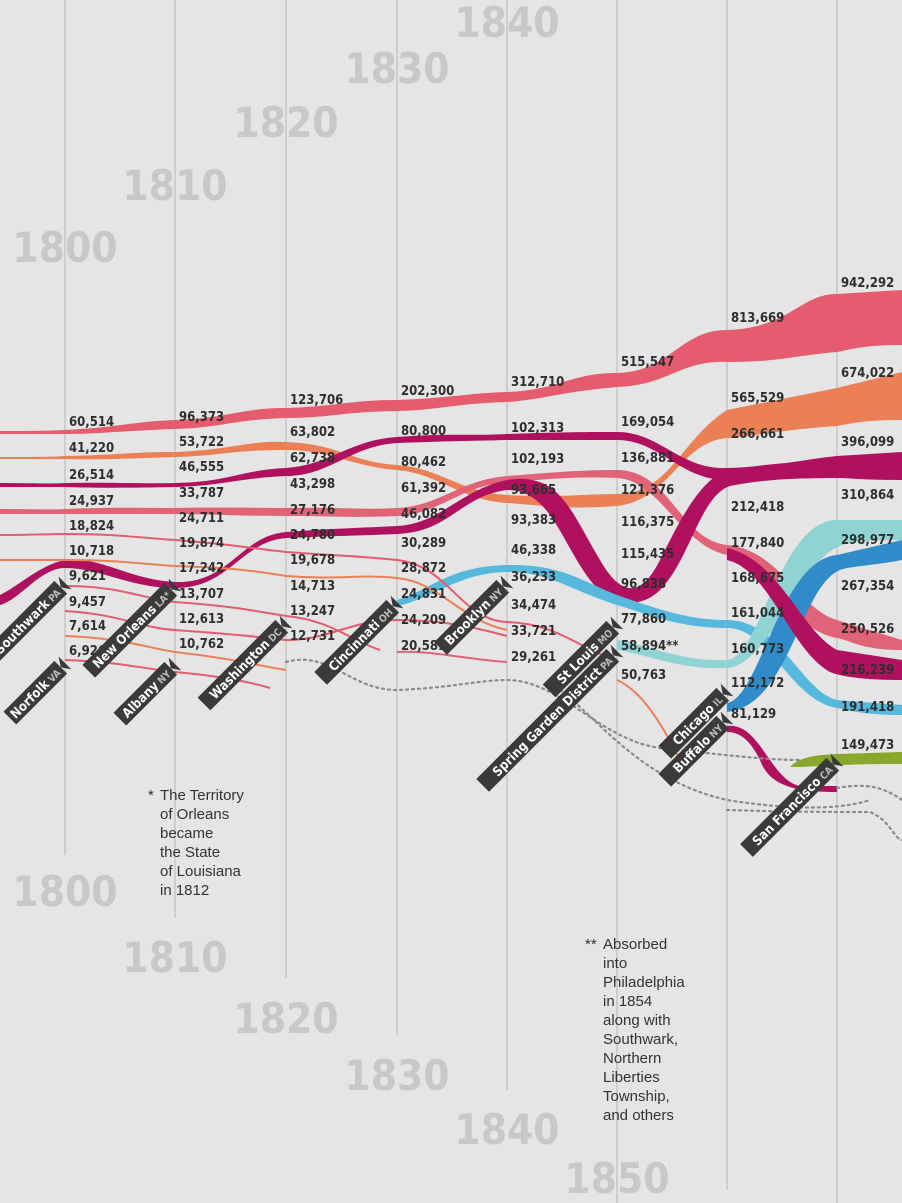  Describe the element at coordinates (533, 577) in the screenshot. I see `value-label: 36,233` at that location.